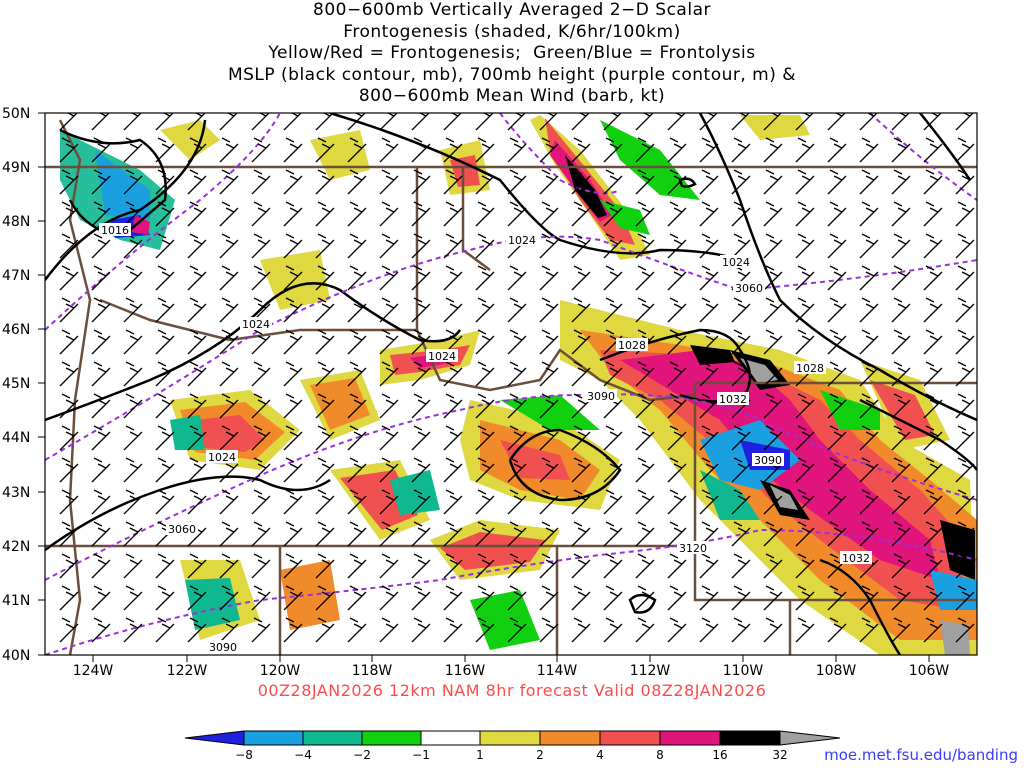 The height and width of the screenshot is (768, 1024). What do you see at coordinates (836, 671) in the screenshot?
I see `lon-label: 108W` at bounding box center [836, 671].